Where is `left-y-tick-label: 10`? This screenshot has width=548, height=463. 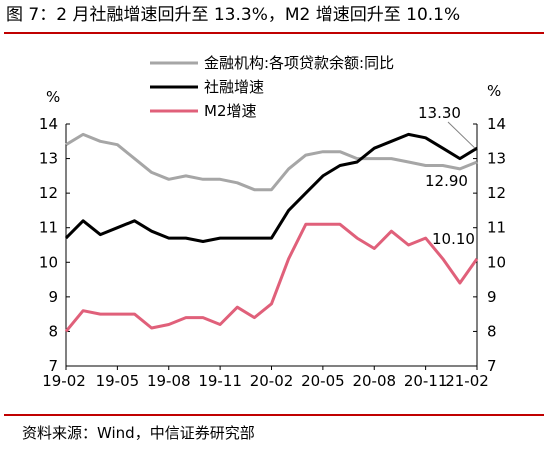 left-y-tick-label: 10 is located at coordinates (48, 262).